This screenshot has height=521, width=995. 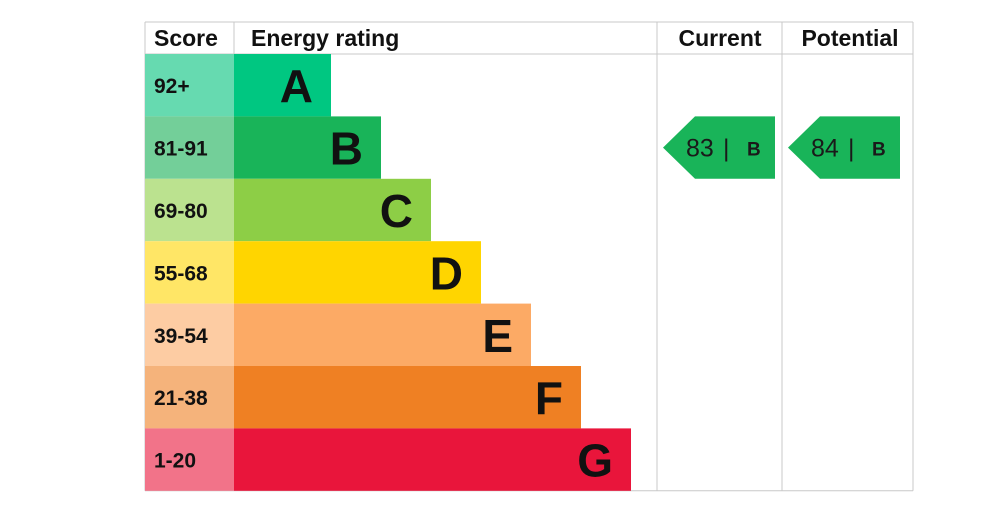 What do you see at coordinates (172, 86) in the screenshot?
I see `score-range-label: 92+` at bounding box center [172, 86].